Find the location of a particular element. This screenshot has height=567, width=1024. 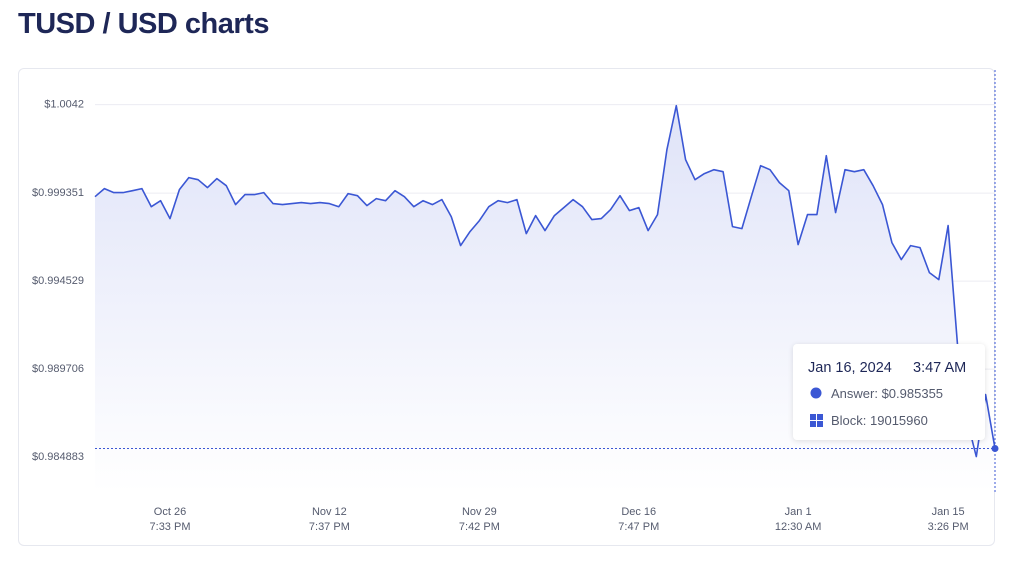

y-tick-label: $0.994529 is located at coordinates (58, 281).